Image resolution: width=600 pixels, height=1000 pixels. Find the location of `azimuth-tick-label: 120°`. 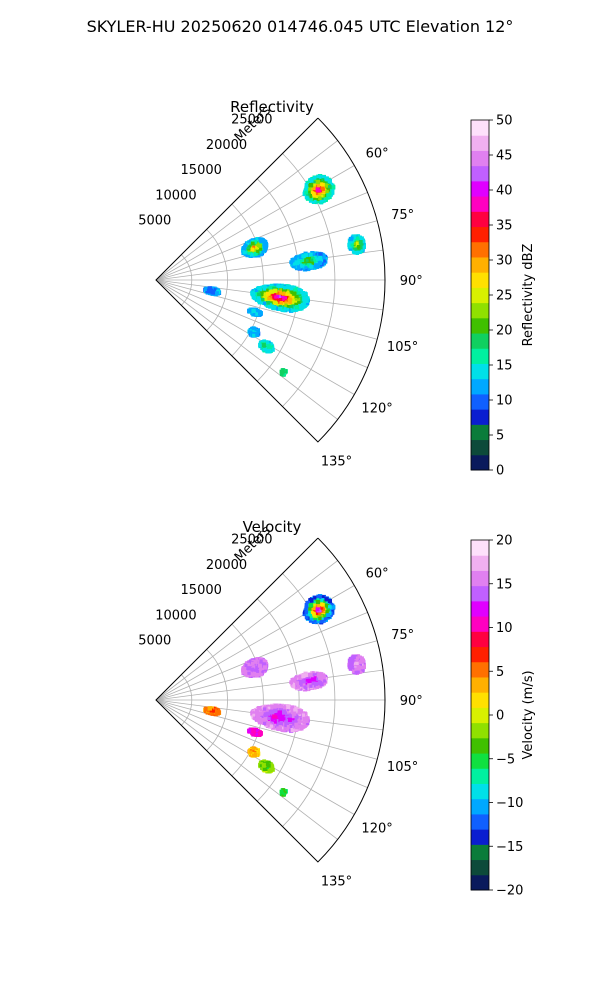

azimuth-tick-label: 120° is located at coordinates (376, 409).